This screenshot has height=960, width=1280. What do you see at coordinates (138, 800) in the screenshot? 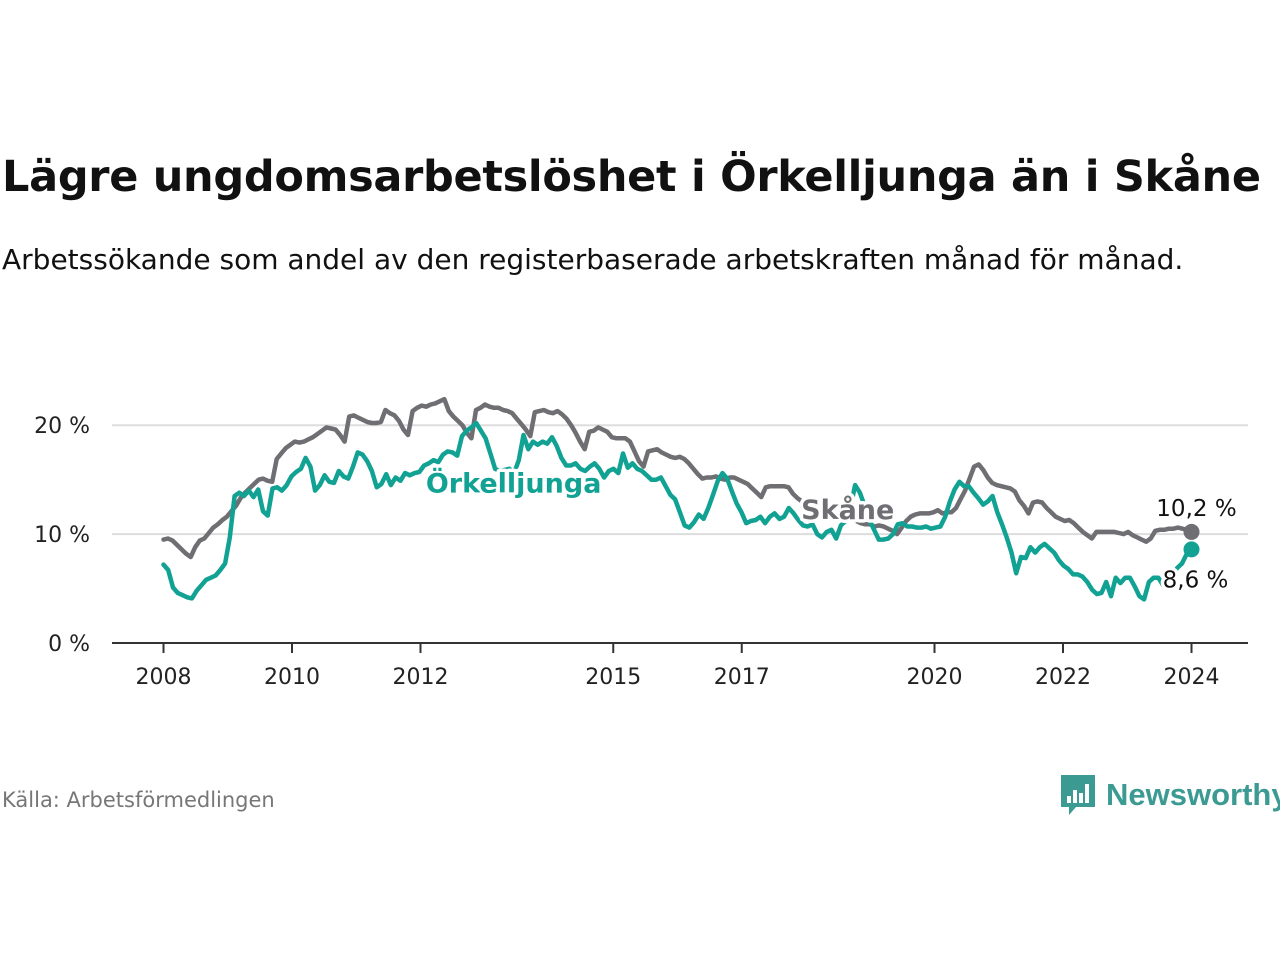
I see `source-note: Källa: Arbetsförmedlingen` at bounding box center [138, 800].